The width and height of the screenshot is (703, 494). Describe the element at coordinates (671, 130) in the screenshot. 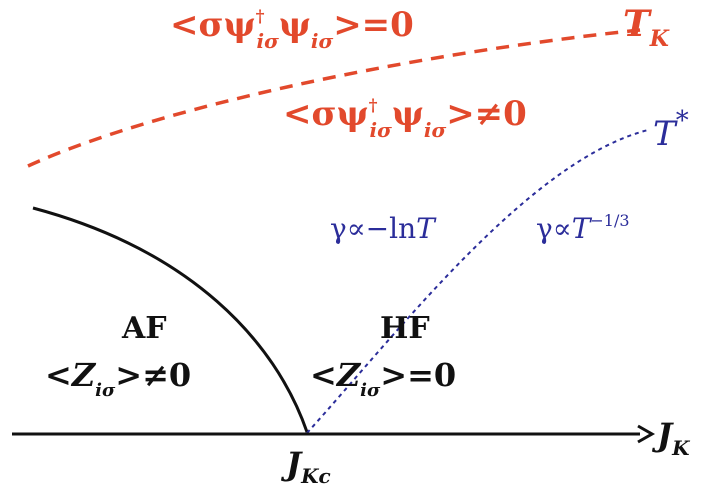

I see `label-tstar: T*` at that location.